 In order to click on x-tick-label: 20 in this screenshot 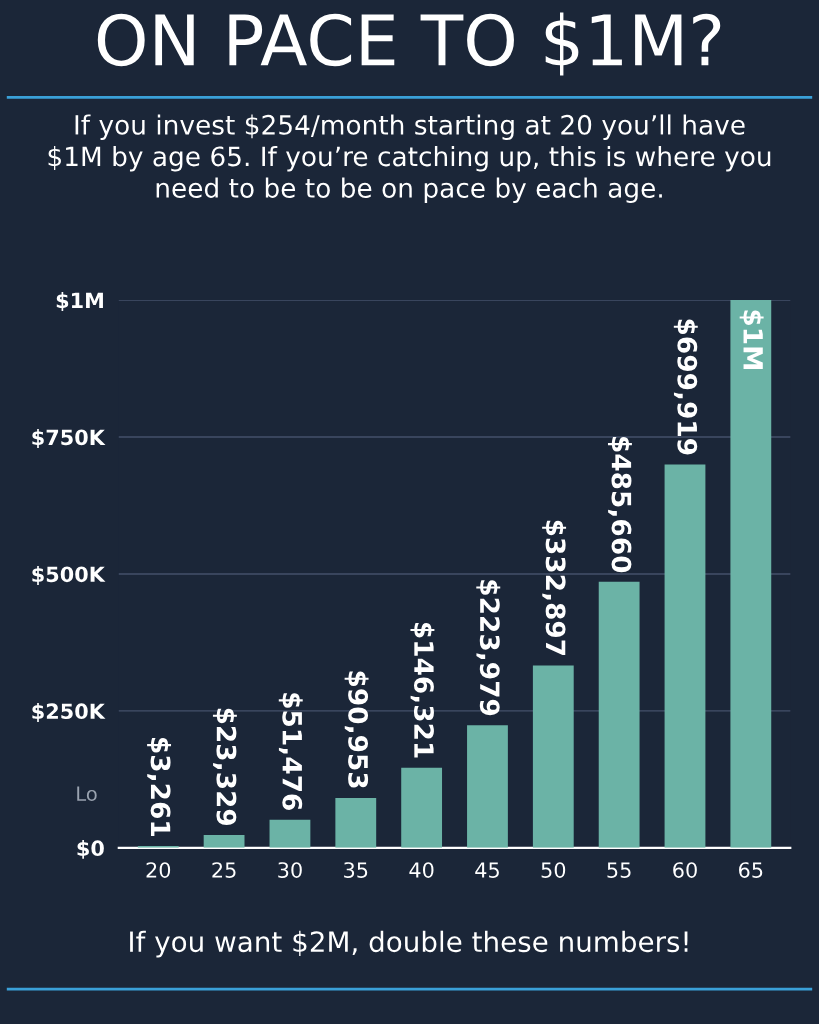, I will do `click(158, 870)`.